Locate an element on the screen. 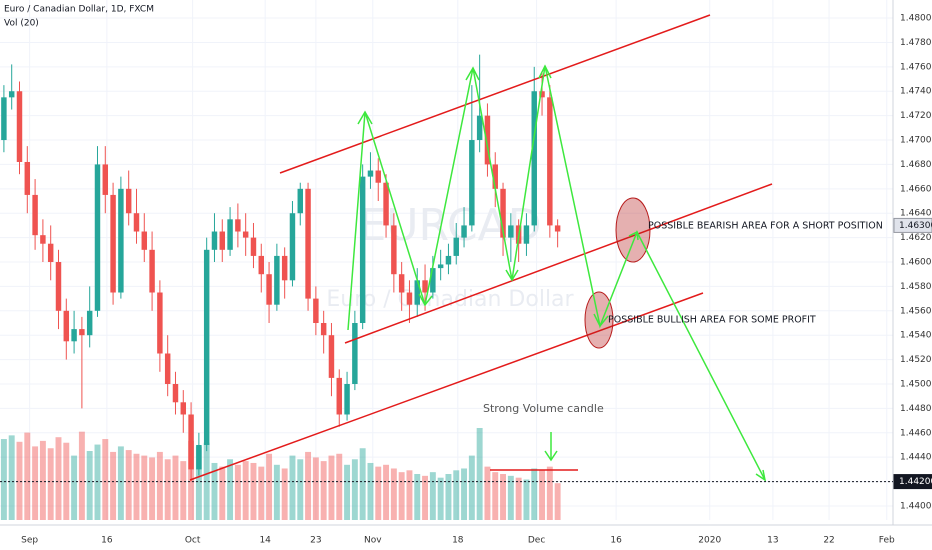 The width and height of the screenshot is (932, 550). y-tick-label: 1.46800 is located at coordinates (916, 165).